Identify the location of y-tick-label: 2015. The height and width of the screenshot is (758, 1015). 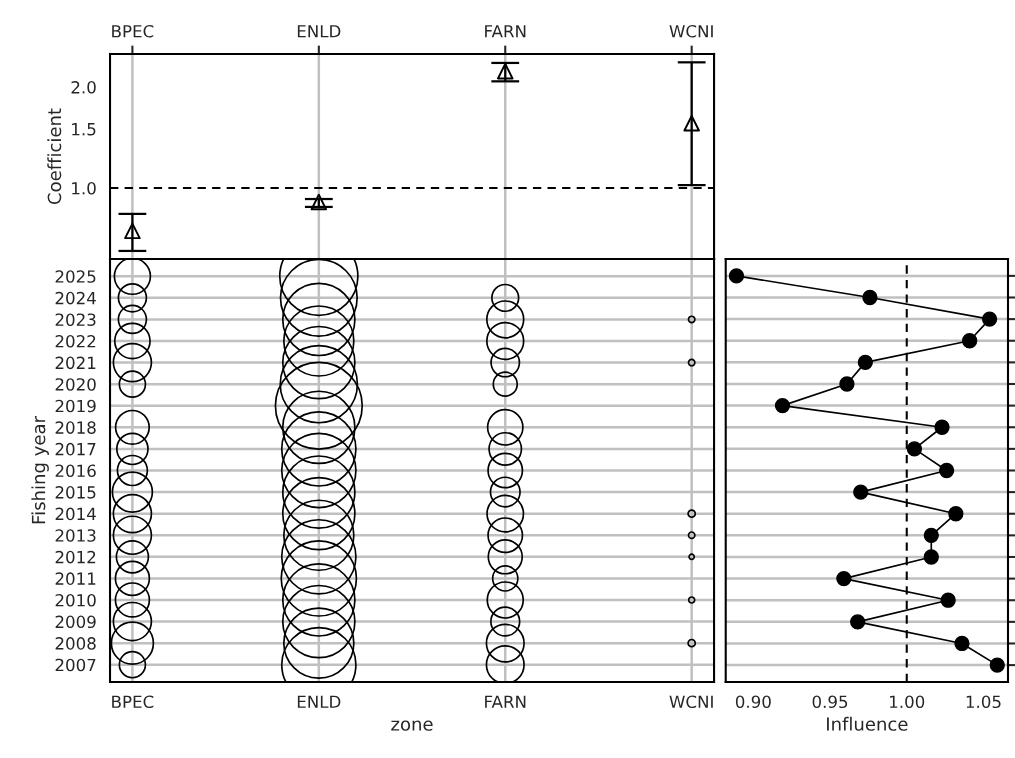
(75, 492).